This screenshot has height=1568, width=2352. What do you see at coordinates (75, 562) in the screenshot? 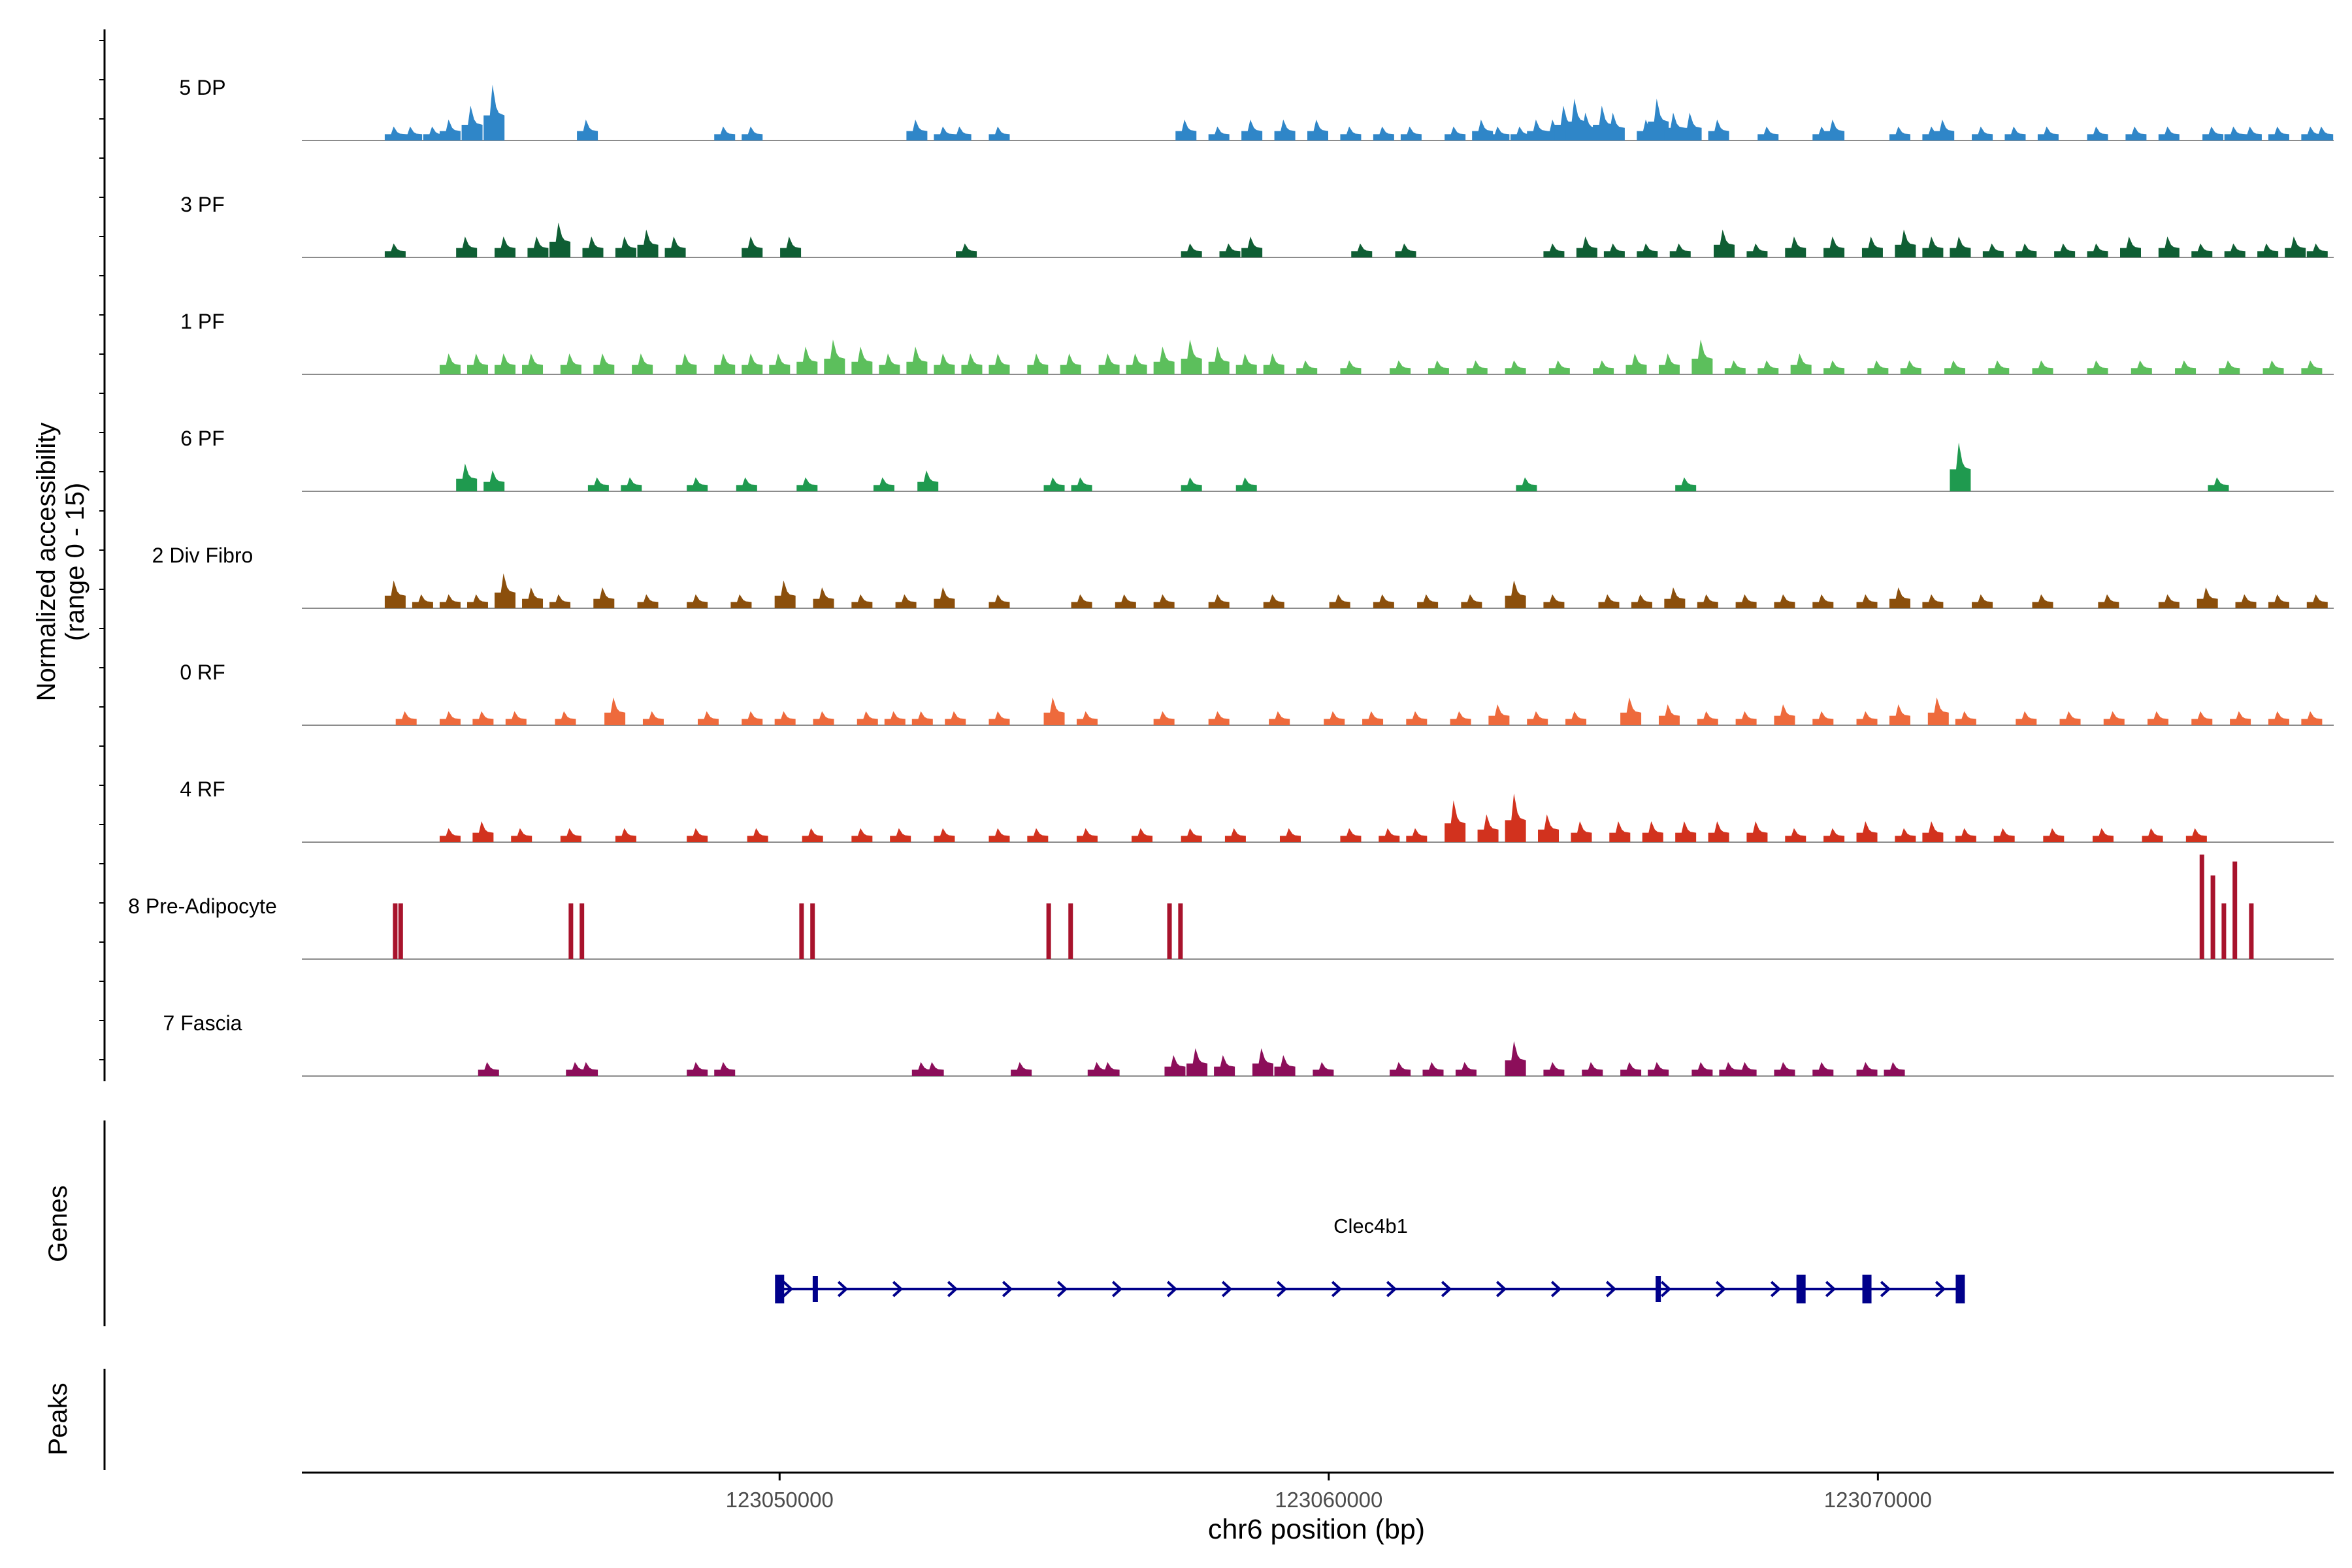
I see `y-axis-title-line2: (range 0 - 15)` at bounding box center [75, 562].